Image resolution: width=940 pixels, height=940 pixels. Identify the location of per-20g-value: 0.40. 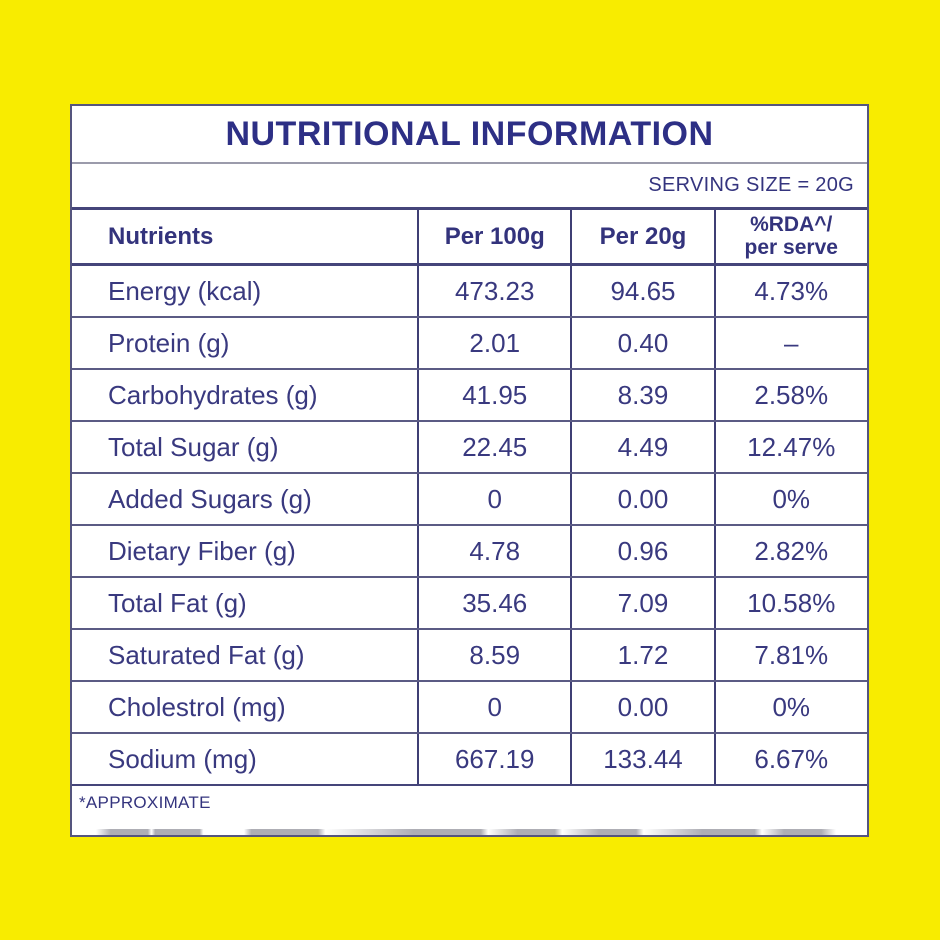
(641, 343).